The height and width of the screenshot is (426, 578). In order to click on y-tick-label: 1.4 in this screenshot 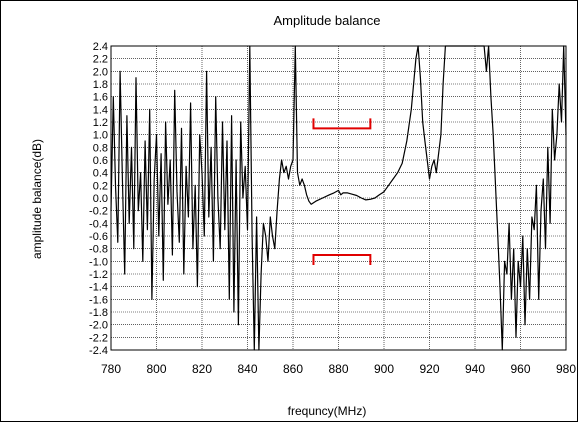, I will do `click(100, 110)`.